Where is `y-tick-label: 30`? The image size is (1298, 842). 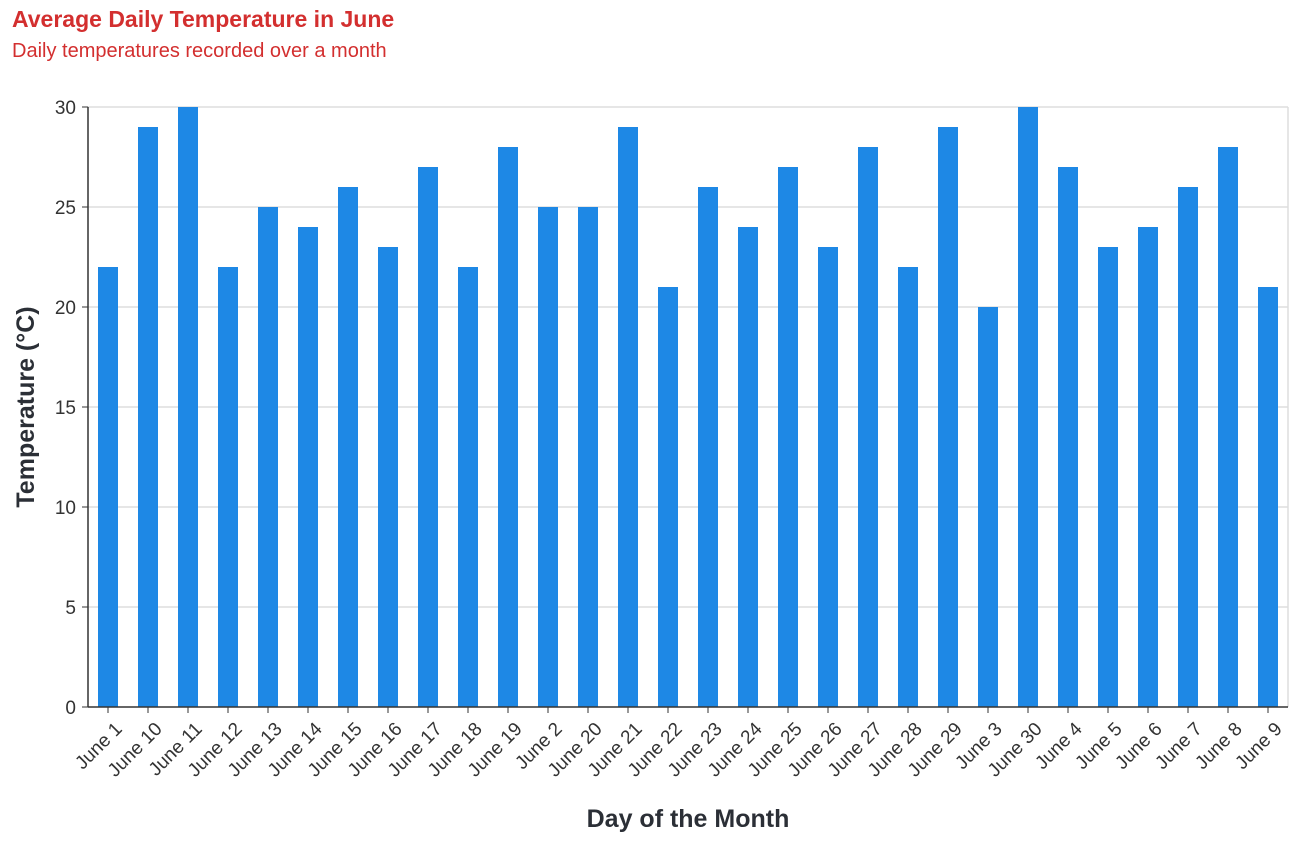
y-tick-label: 30 is located at coordinates (65, 108).